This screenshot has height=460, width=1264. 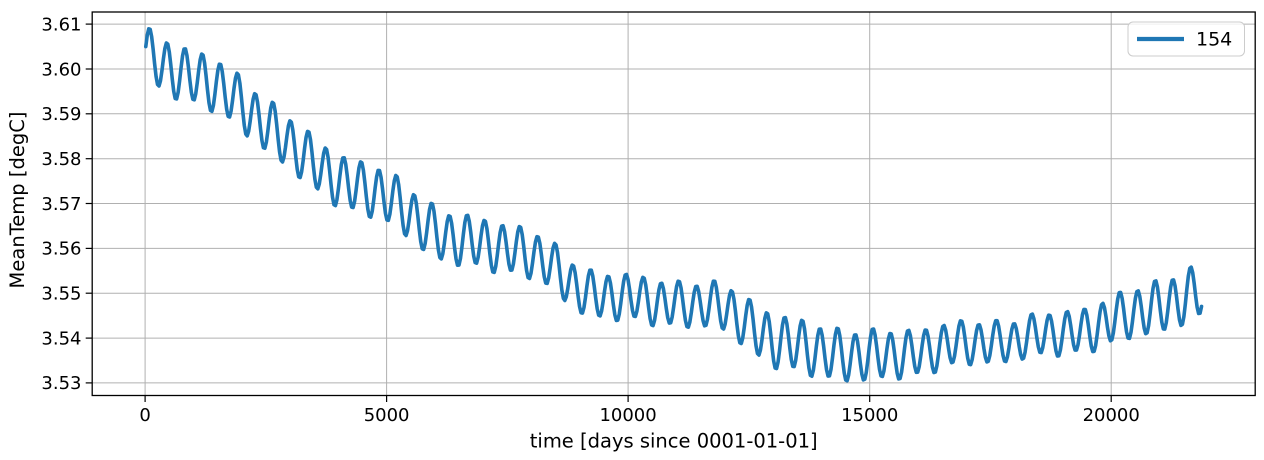 I want to click on y-axis-label: MeanTemp [degC], so click(x=17, y=200).